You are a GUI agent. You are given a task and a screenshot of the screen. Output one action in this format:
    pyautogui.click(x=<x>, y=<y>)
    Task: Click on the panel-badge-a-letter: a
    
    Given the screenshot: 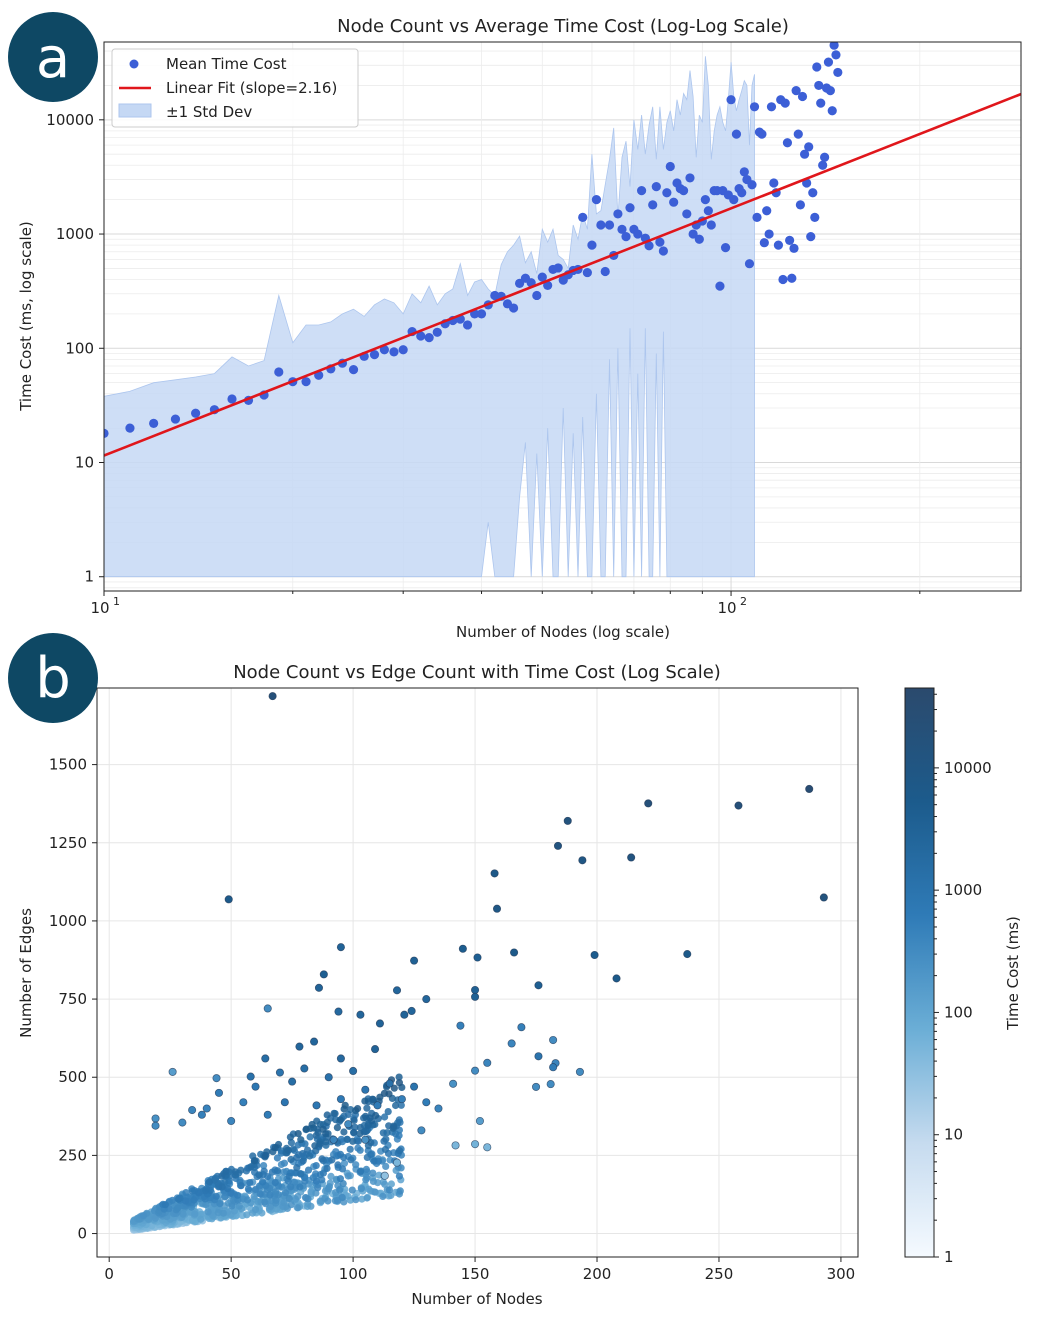 What is the action you would take?
    pyautogui.click(x=53, y=58)
    